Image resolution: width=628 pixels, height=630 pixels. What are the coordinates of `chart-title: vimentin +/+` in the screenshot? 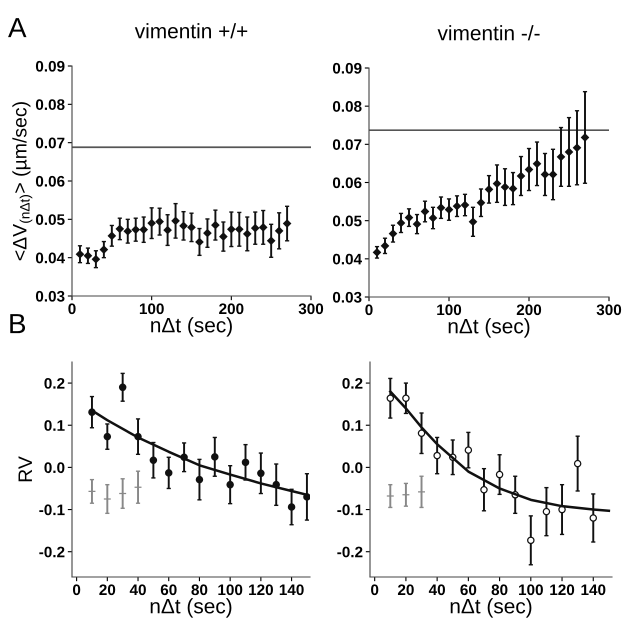 It's located at (191, 30).